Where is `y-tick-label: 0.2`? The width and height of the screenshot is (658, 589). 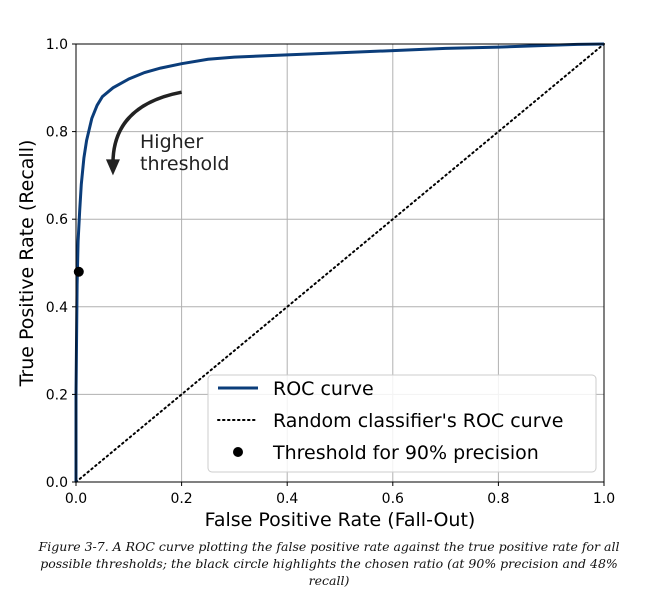 y-tick-label: 0.2 is located at coordinates (57, 395).